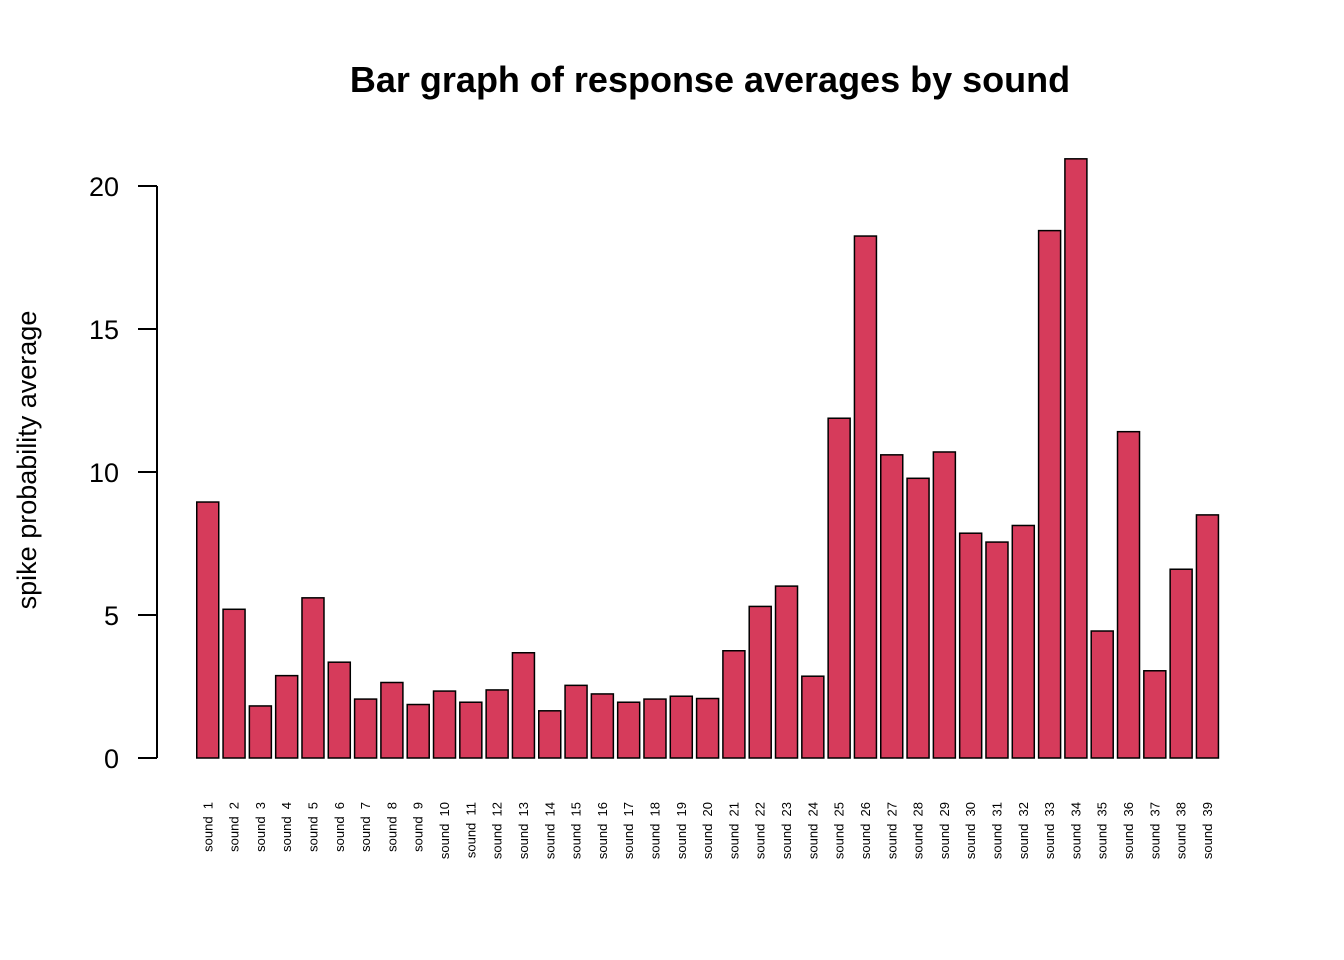 The height and width of the screenshot is (960, 1344). I want to click on x-tick-label: sound 14, so click(549, 830).